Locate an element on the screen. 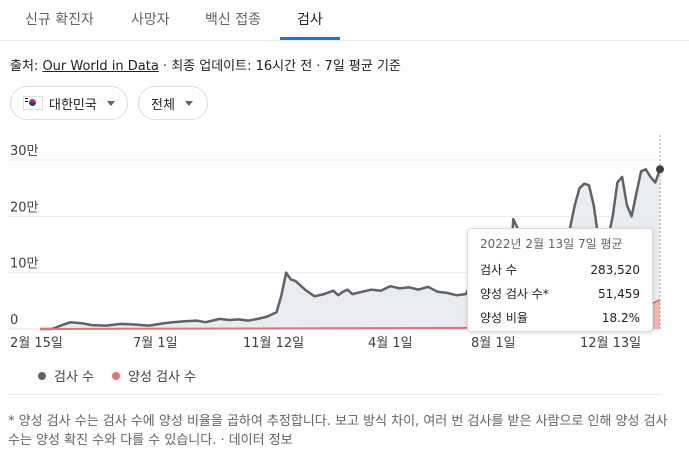  korea-flag-icon is located at coordinates (33, 103).